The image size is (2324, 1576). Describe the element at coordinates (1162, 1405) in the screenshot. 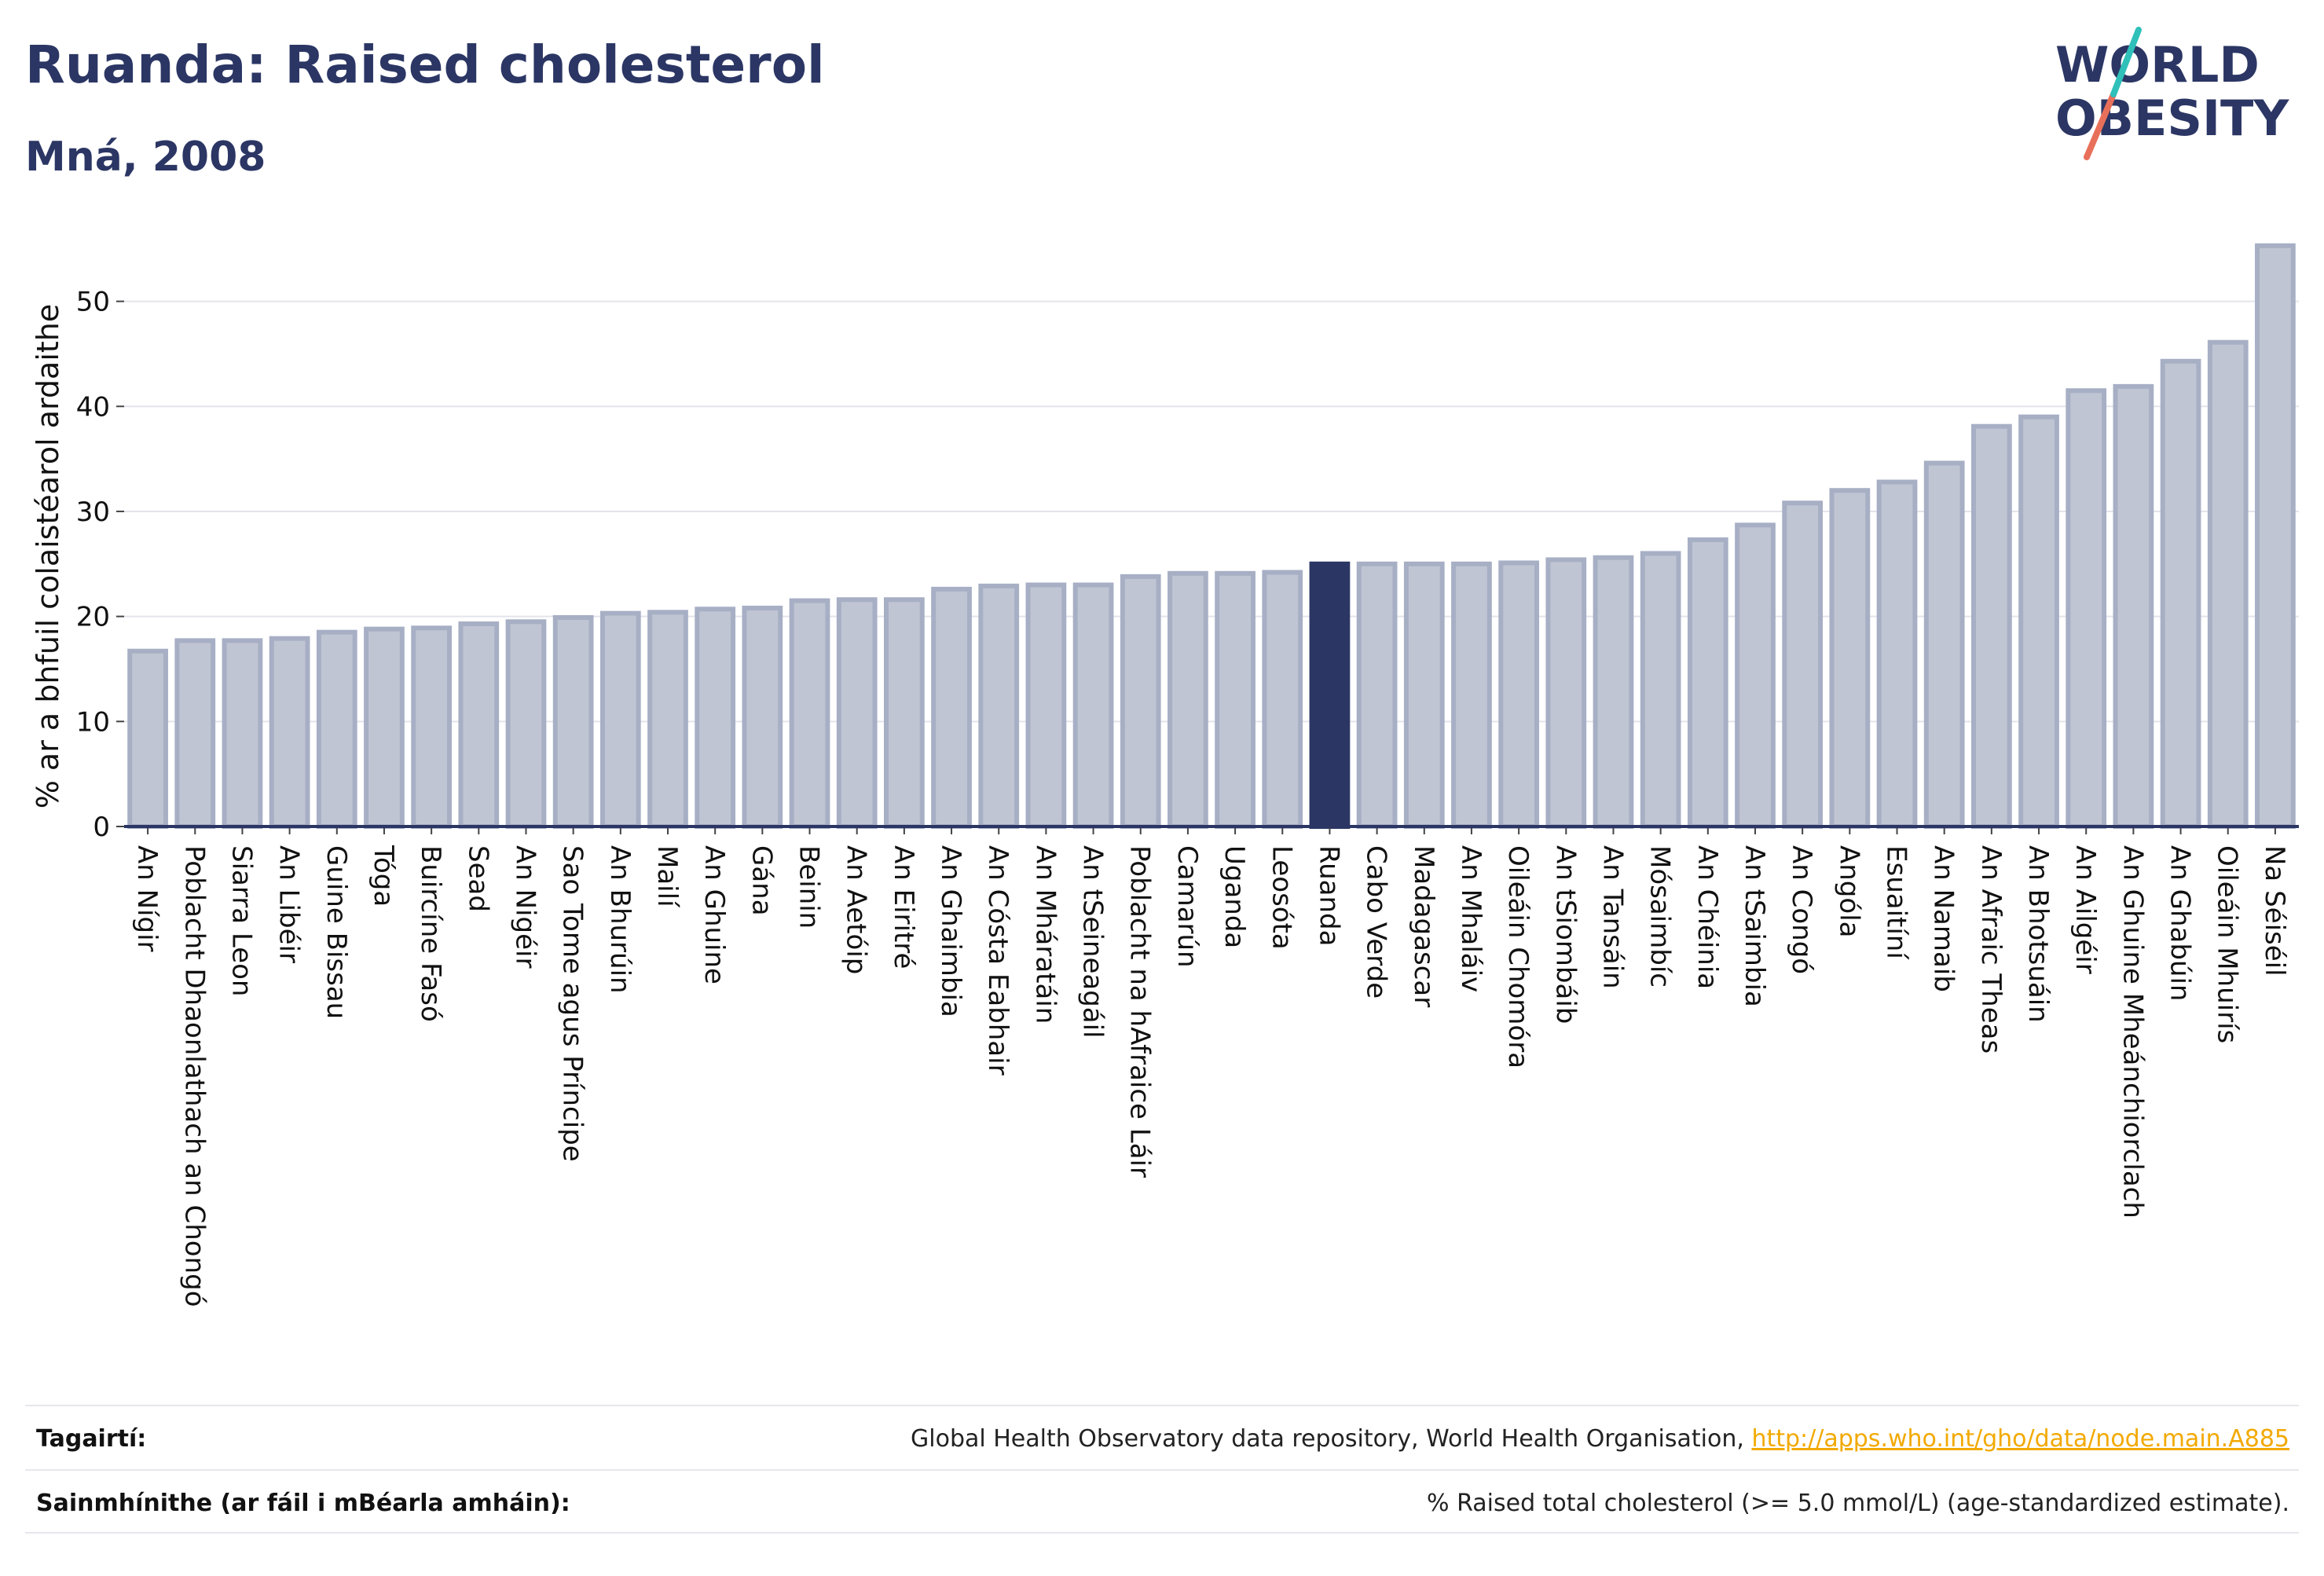

I see `footer-divider-top` at that location.